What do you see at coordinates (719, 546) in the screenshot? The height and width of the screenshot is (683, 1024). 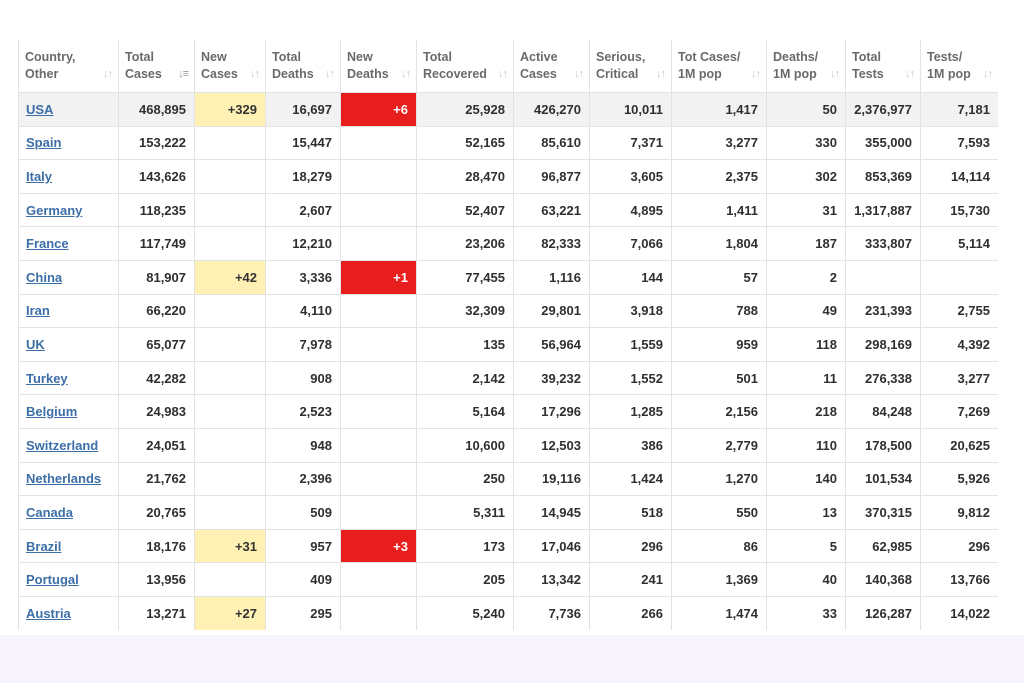 I see `cell-tot-cases-per-1m: 86` at bounding box center [719, 546].